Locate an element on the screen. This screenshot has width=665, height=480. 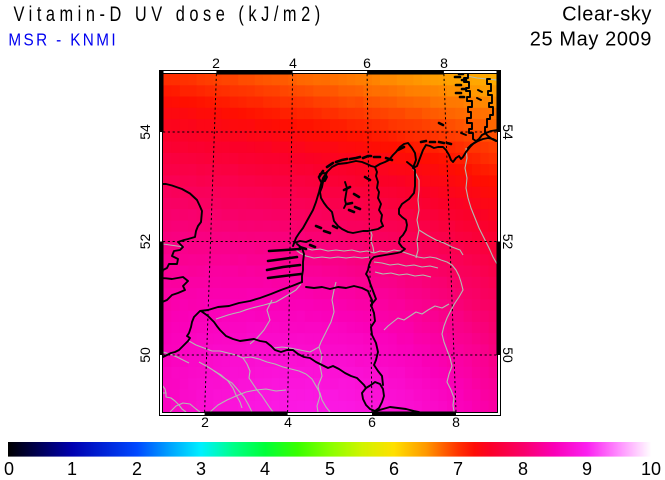
svg-text: 10 is located at coordinates (651, 469).